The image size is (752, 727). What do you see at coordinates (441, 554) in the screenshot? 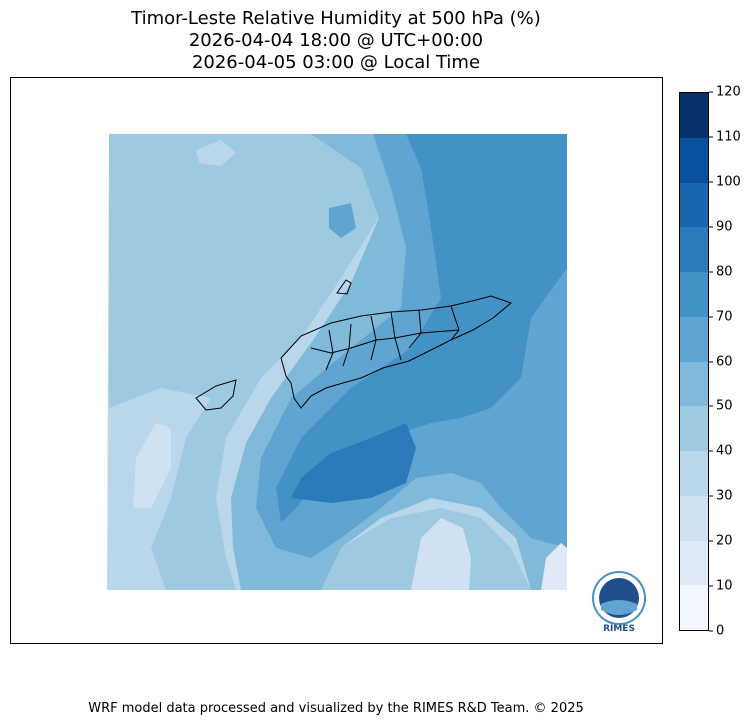
I see `field-20-30-south` at bounding box center [441, 554].